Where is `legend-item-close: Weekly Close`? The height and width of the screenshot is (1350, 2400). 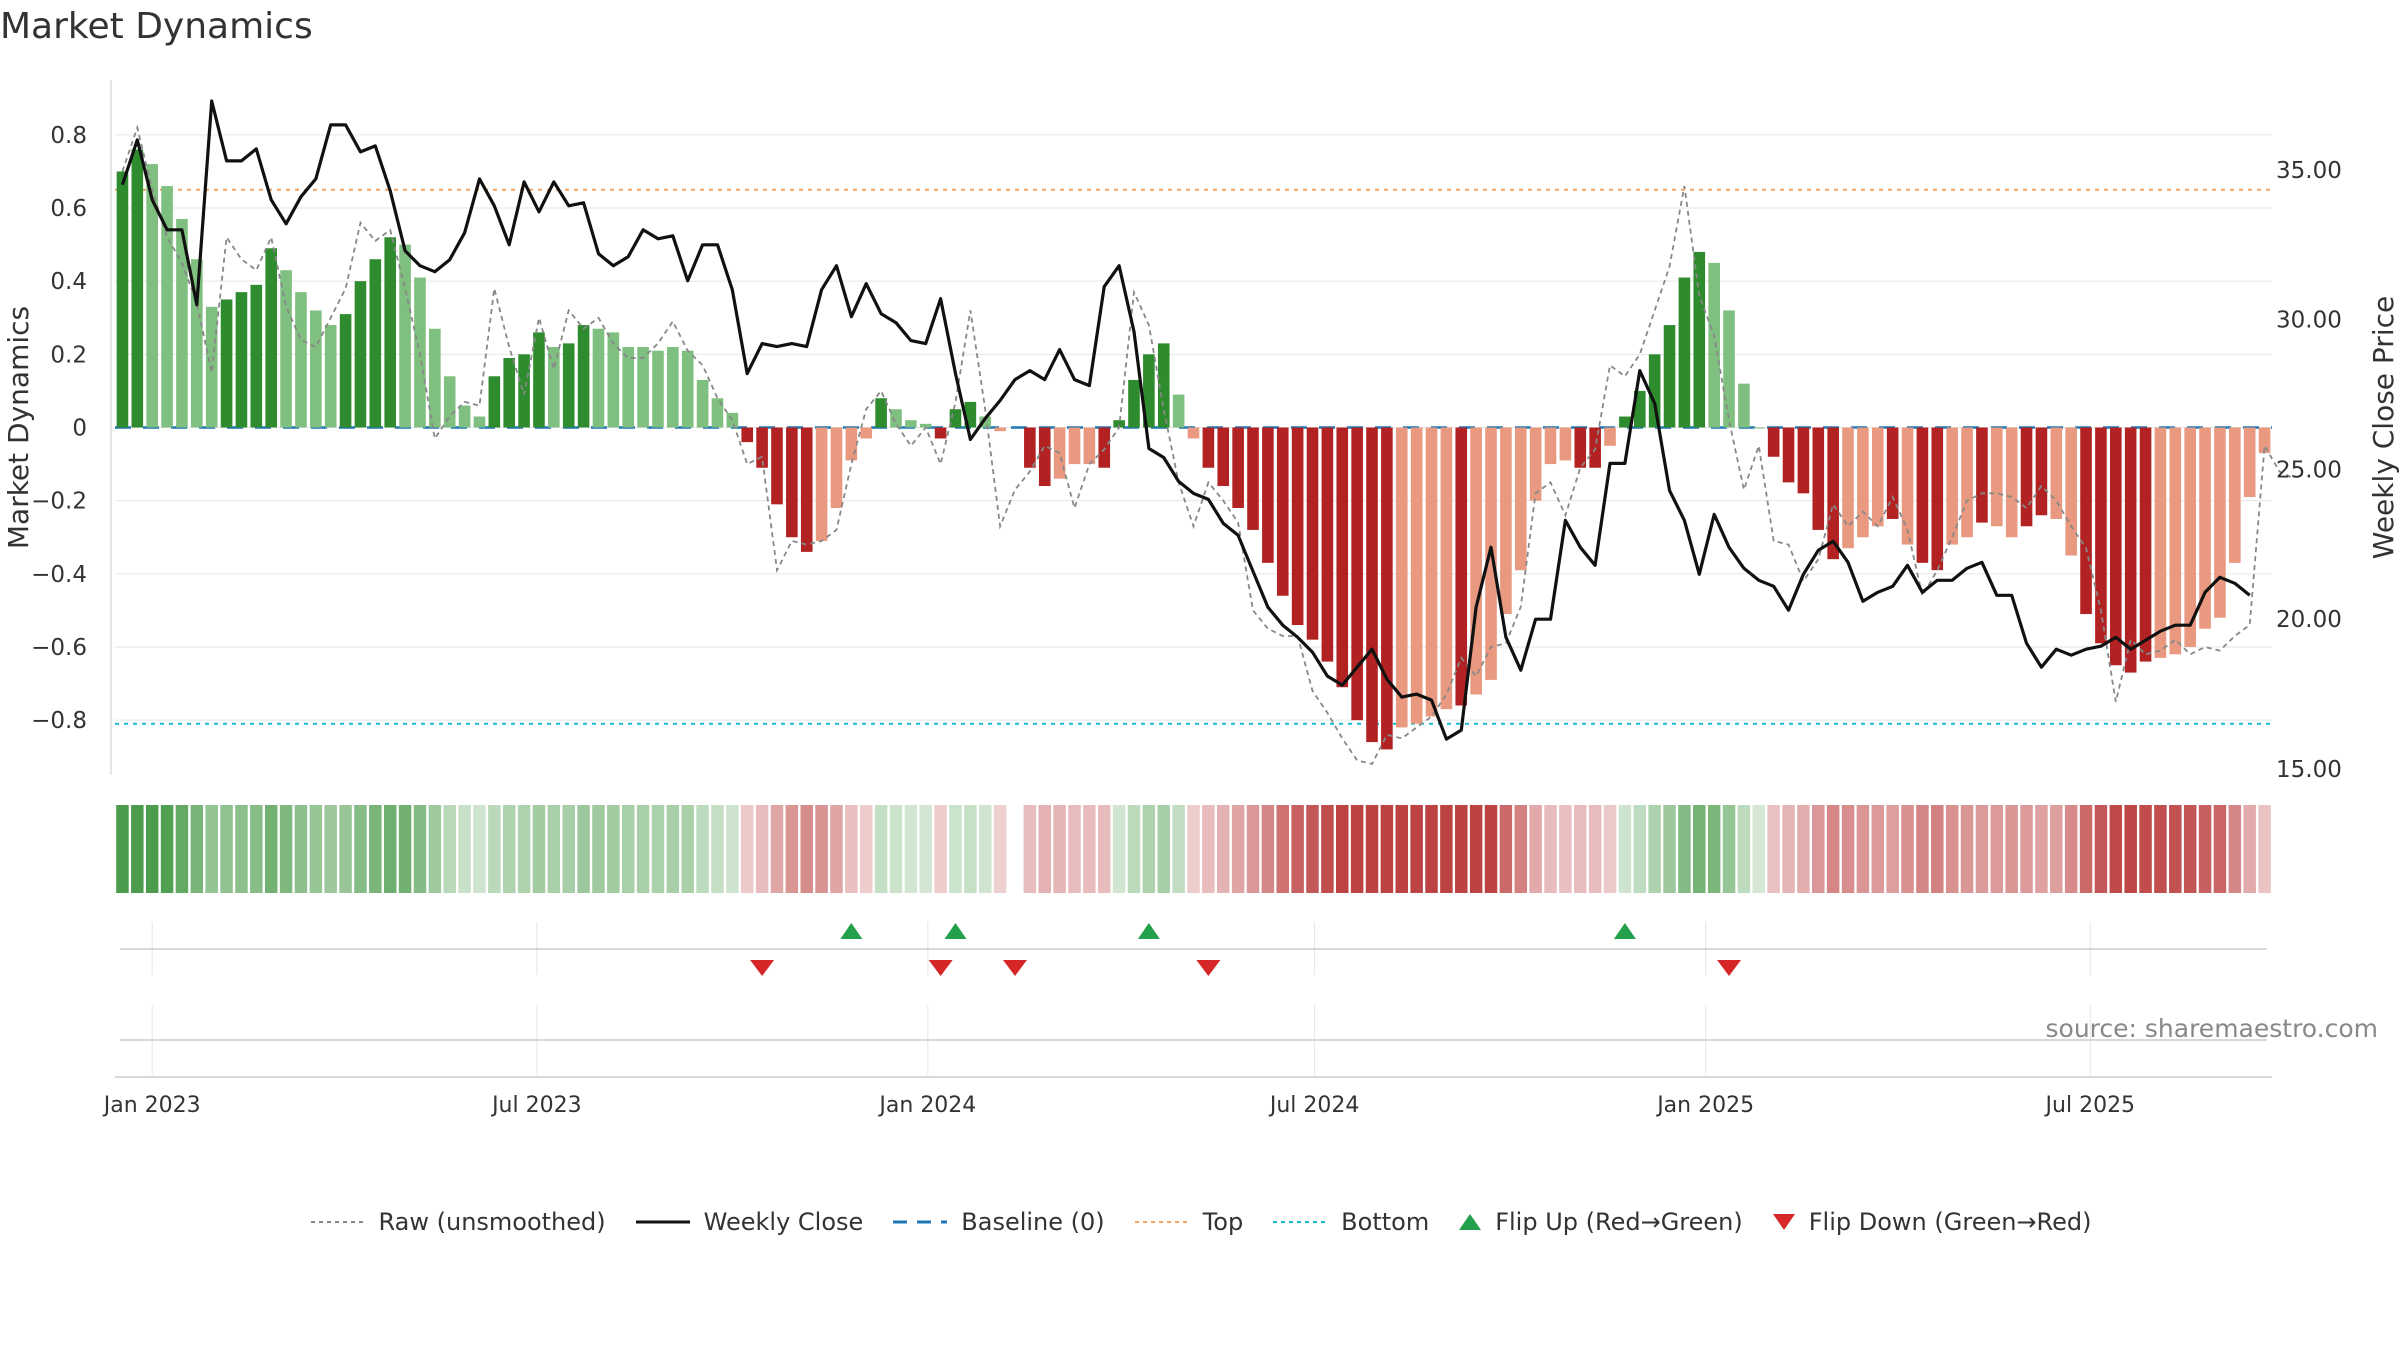 legend-item-close: Weekly Close is located at coordinates (748, 1222).